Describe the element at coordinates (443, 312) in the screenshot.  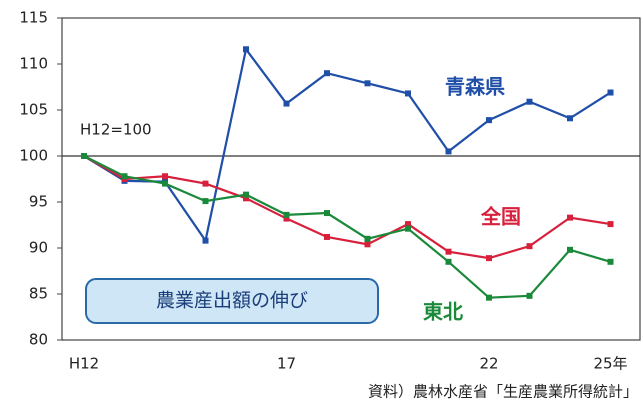
I see `series-label: 東北` at that location.